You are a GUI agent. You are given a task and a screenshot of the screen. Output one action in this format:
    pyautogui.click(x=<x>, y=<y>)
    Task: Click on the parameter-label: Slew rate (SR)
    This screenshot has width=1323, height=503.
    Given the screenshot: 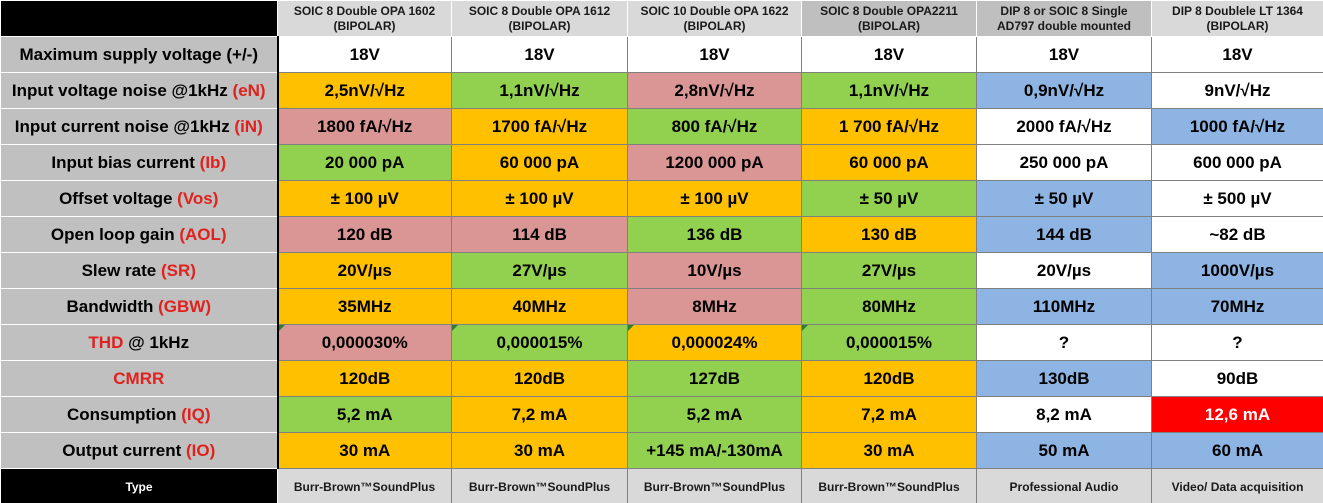 What is the action you would take?
    pyautogui.click(x=139, y=270)
    